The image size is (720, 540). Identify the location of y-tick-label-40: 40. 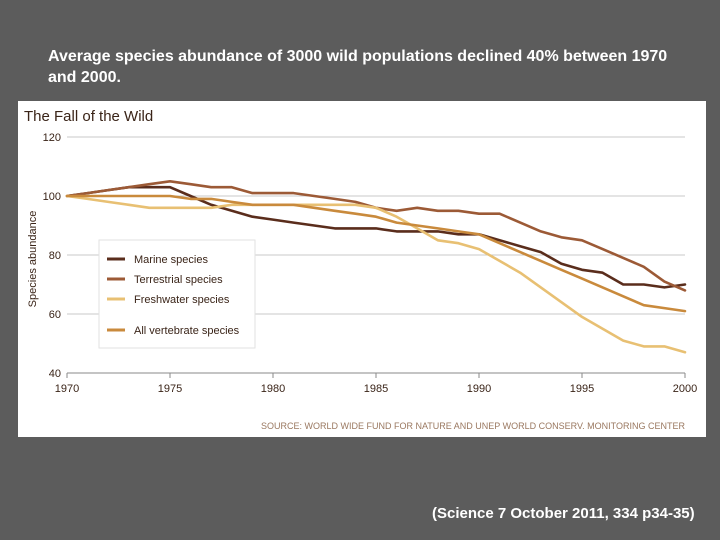
(55, 374).